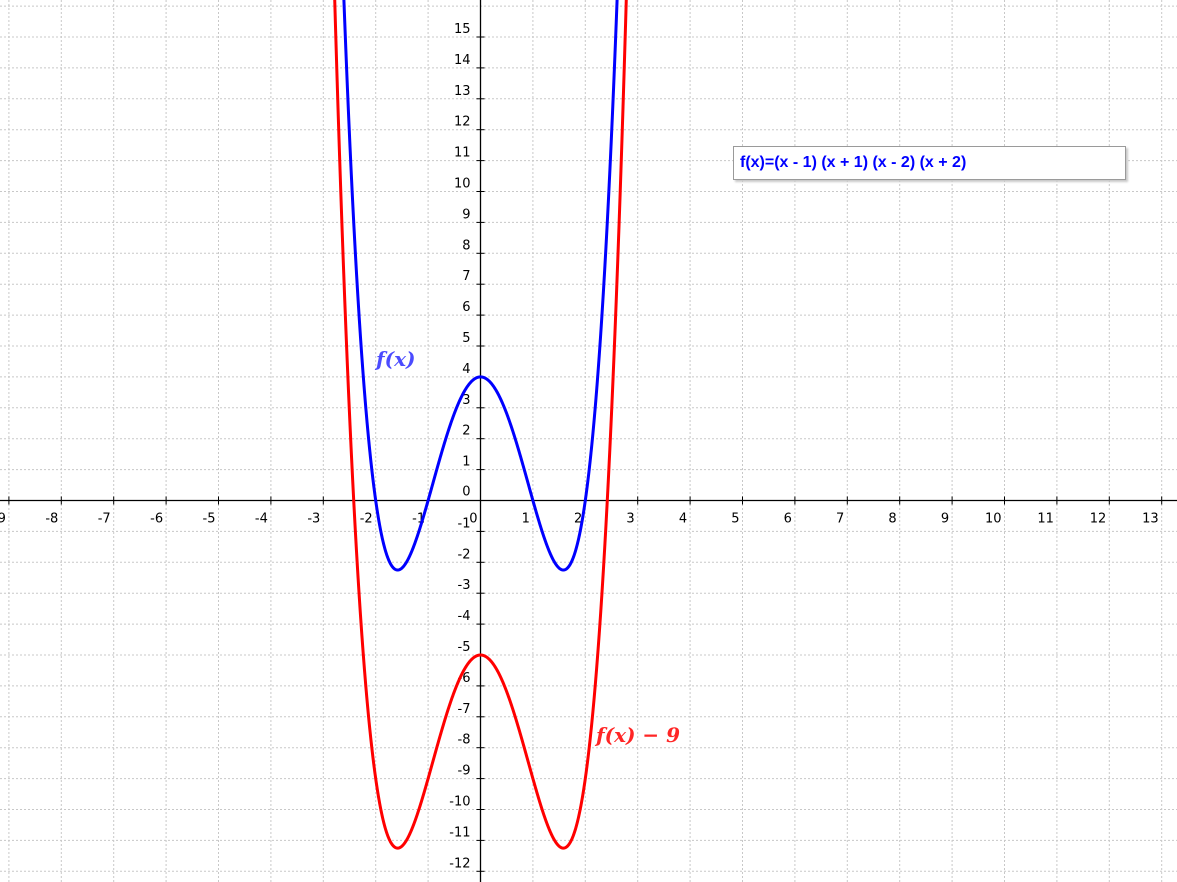 This screenshot has height=882, width=1177. Describe the element at coordinates (466, 214) in the screenshot. I see `y-tick-label: 9` at that location.